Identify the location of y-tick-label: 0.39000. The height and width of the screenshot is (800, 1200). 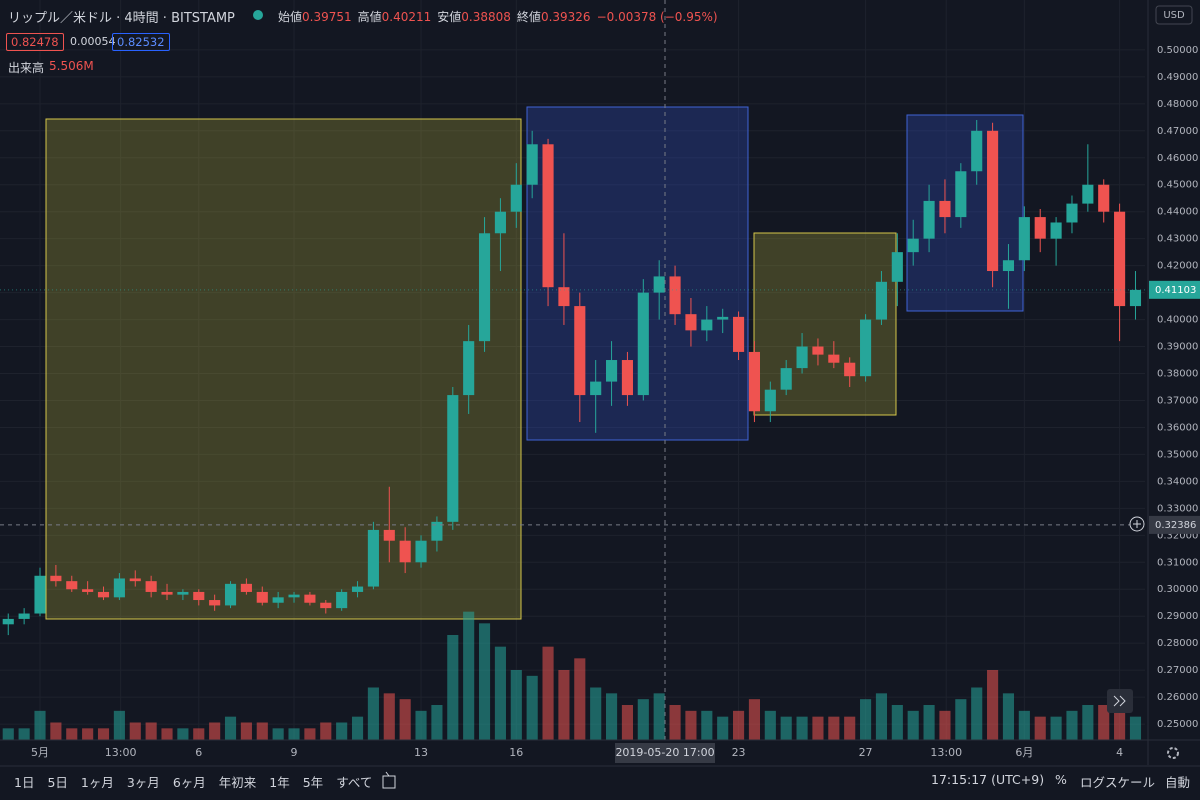
(1177, 347).